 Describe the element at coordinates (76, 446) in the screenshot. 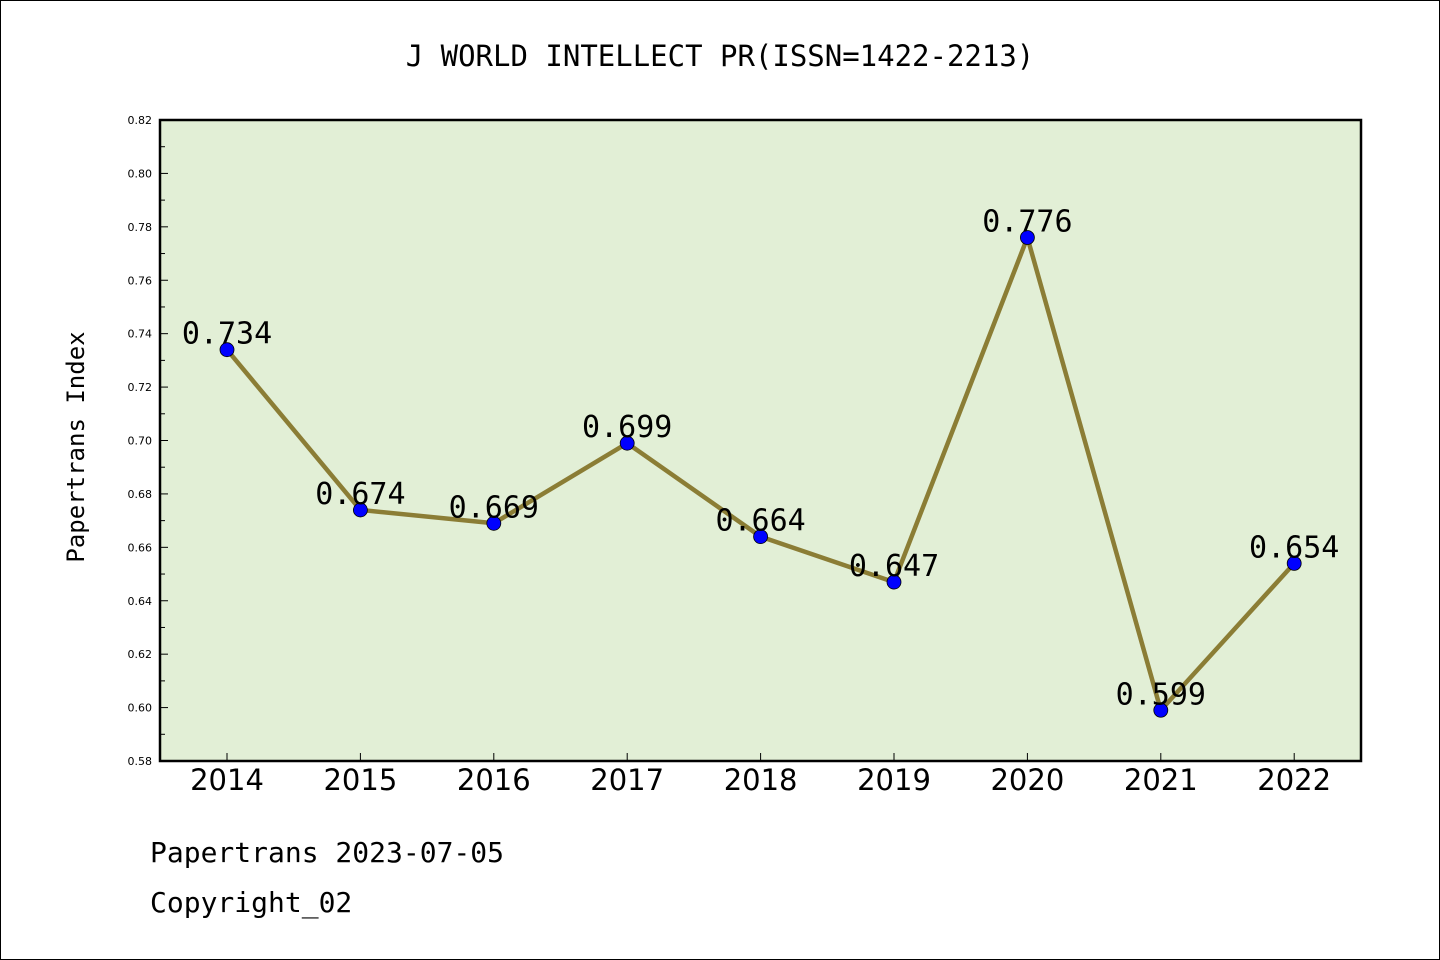

I see `y-axis-label: Papertrans Index` at that location.